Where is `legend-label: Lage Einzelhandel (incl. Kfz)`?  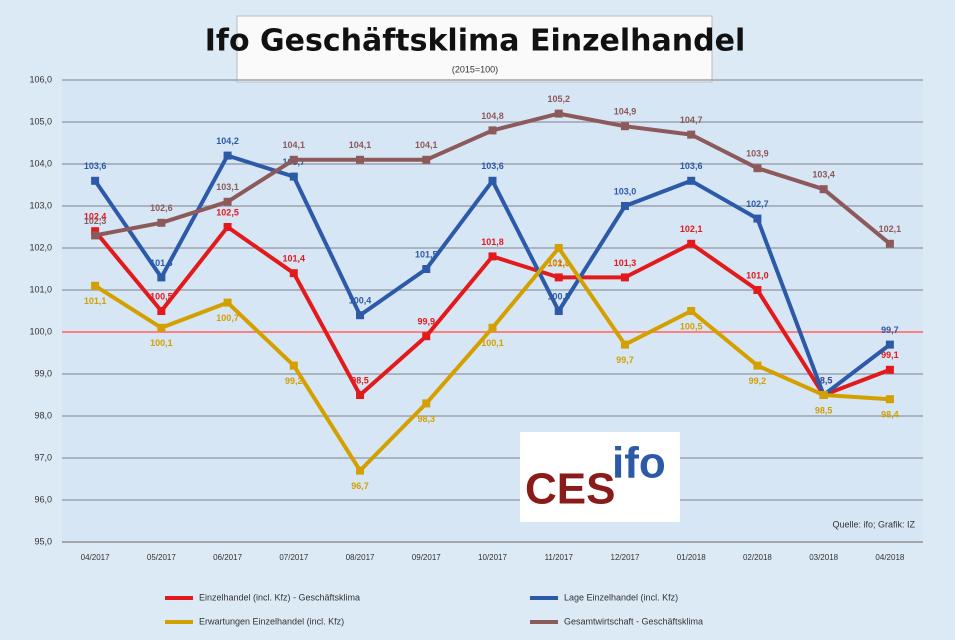
legend-label: Lage Einzelhandel (incl. Kfz) is located at coordinates (621, 597).